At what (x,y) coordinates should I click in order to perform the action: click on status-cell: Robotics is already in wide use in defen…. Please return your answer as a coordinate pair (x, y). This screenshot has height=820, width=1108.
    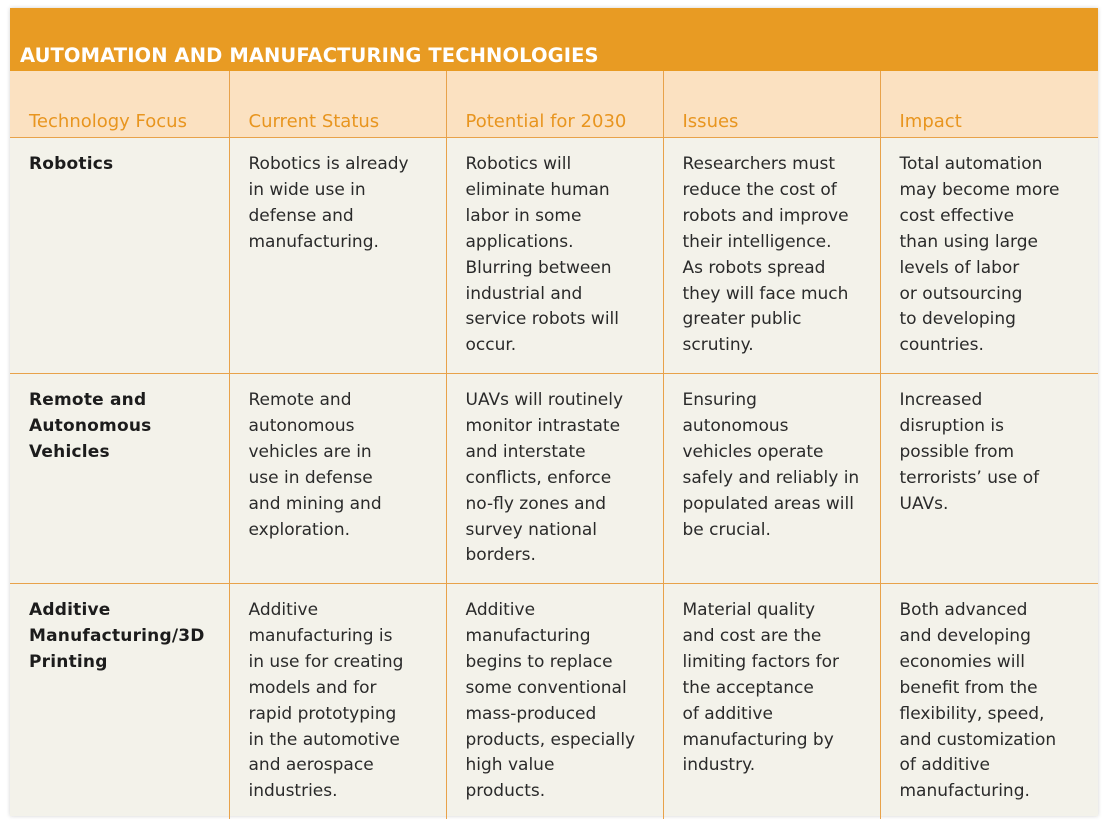
    Looking at the image, I should click on (338, 255).